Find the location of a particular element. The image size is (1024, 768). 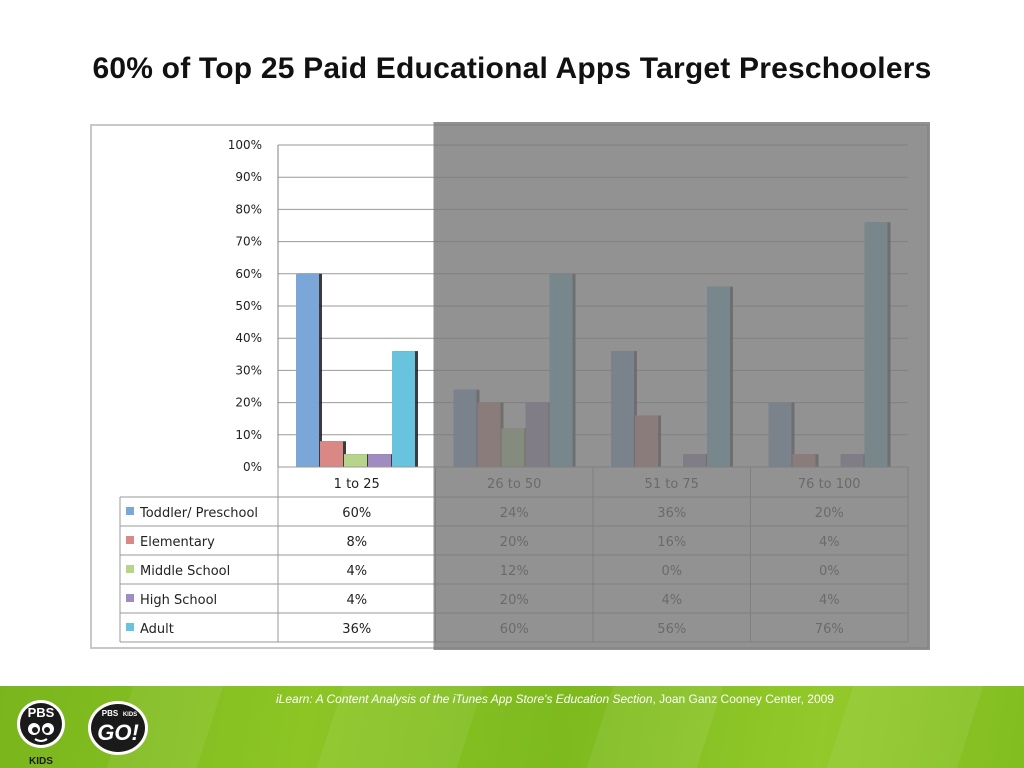

y-tick-label: 30% is located at coordinates (248, 370).